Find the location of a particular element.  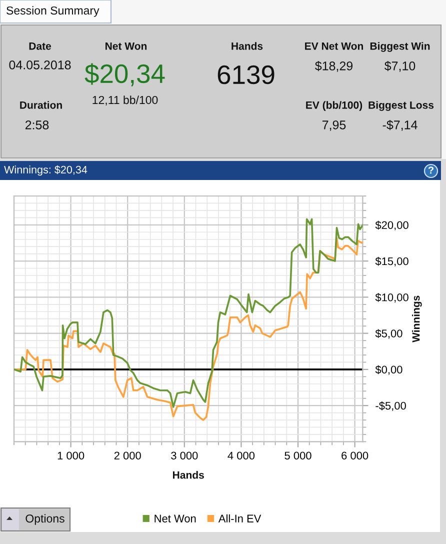

y-tick-label: $0,00 is located at coordinates (388, 370).